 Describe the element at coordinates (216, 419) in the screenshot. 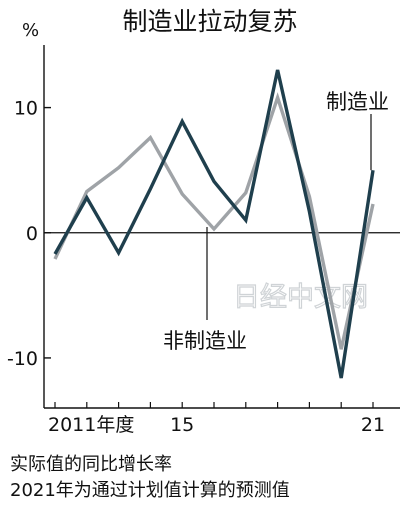

I see `x-ticks: 2011年度 15 21` at that location.